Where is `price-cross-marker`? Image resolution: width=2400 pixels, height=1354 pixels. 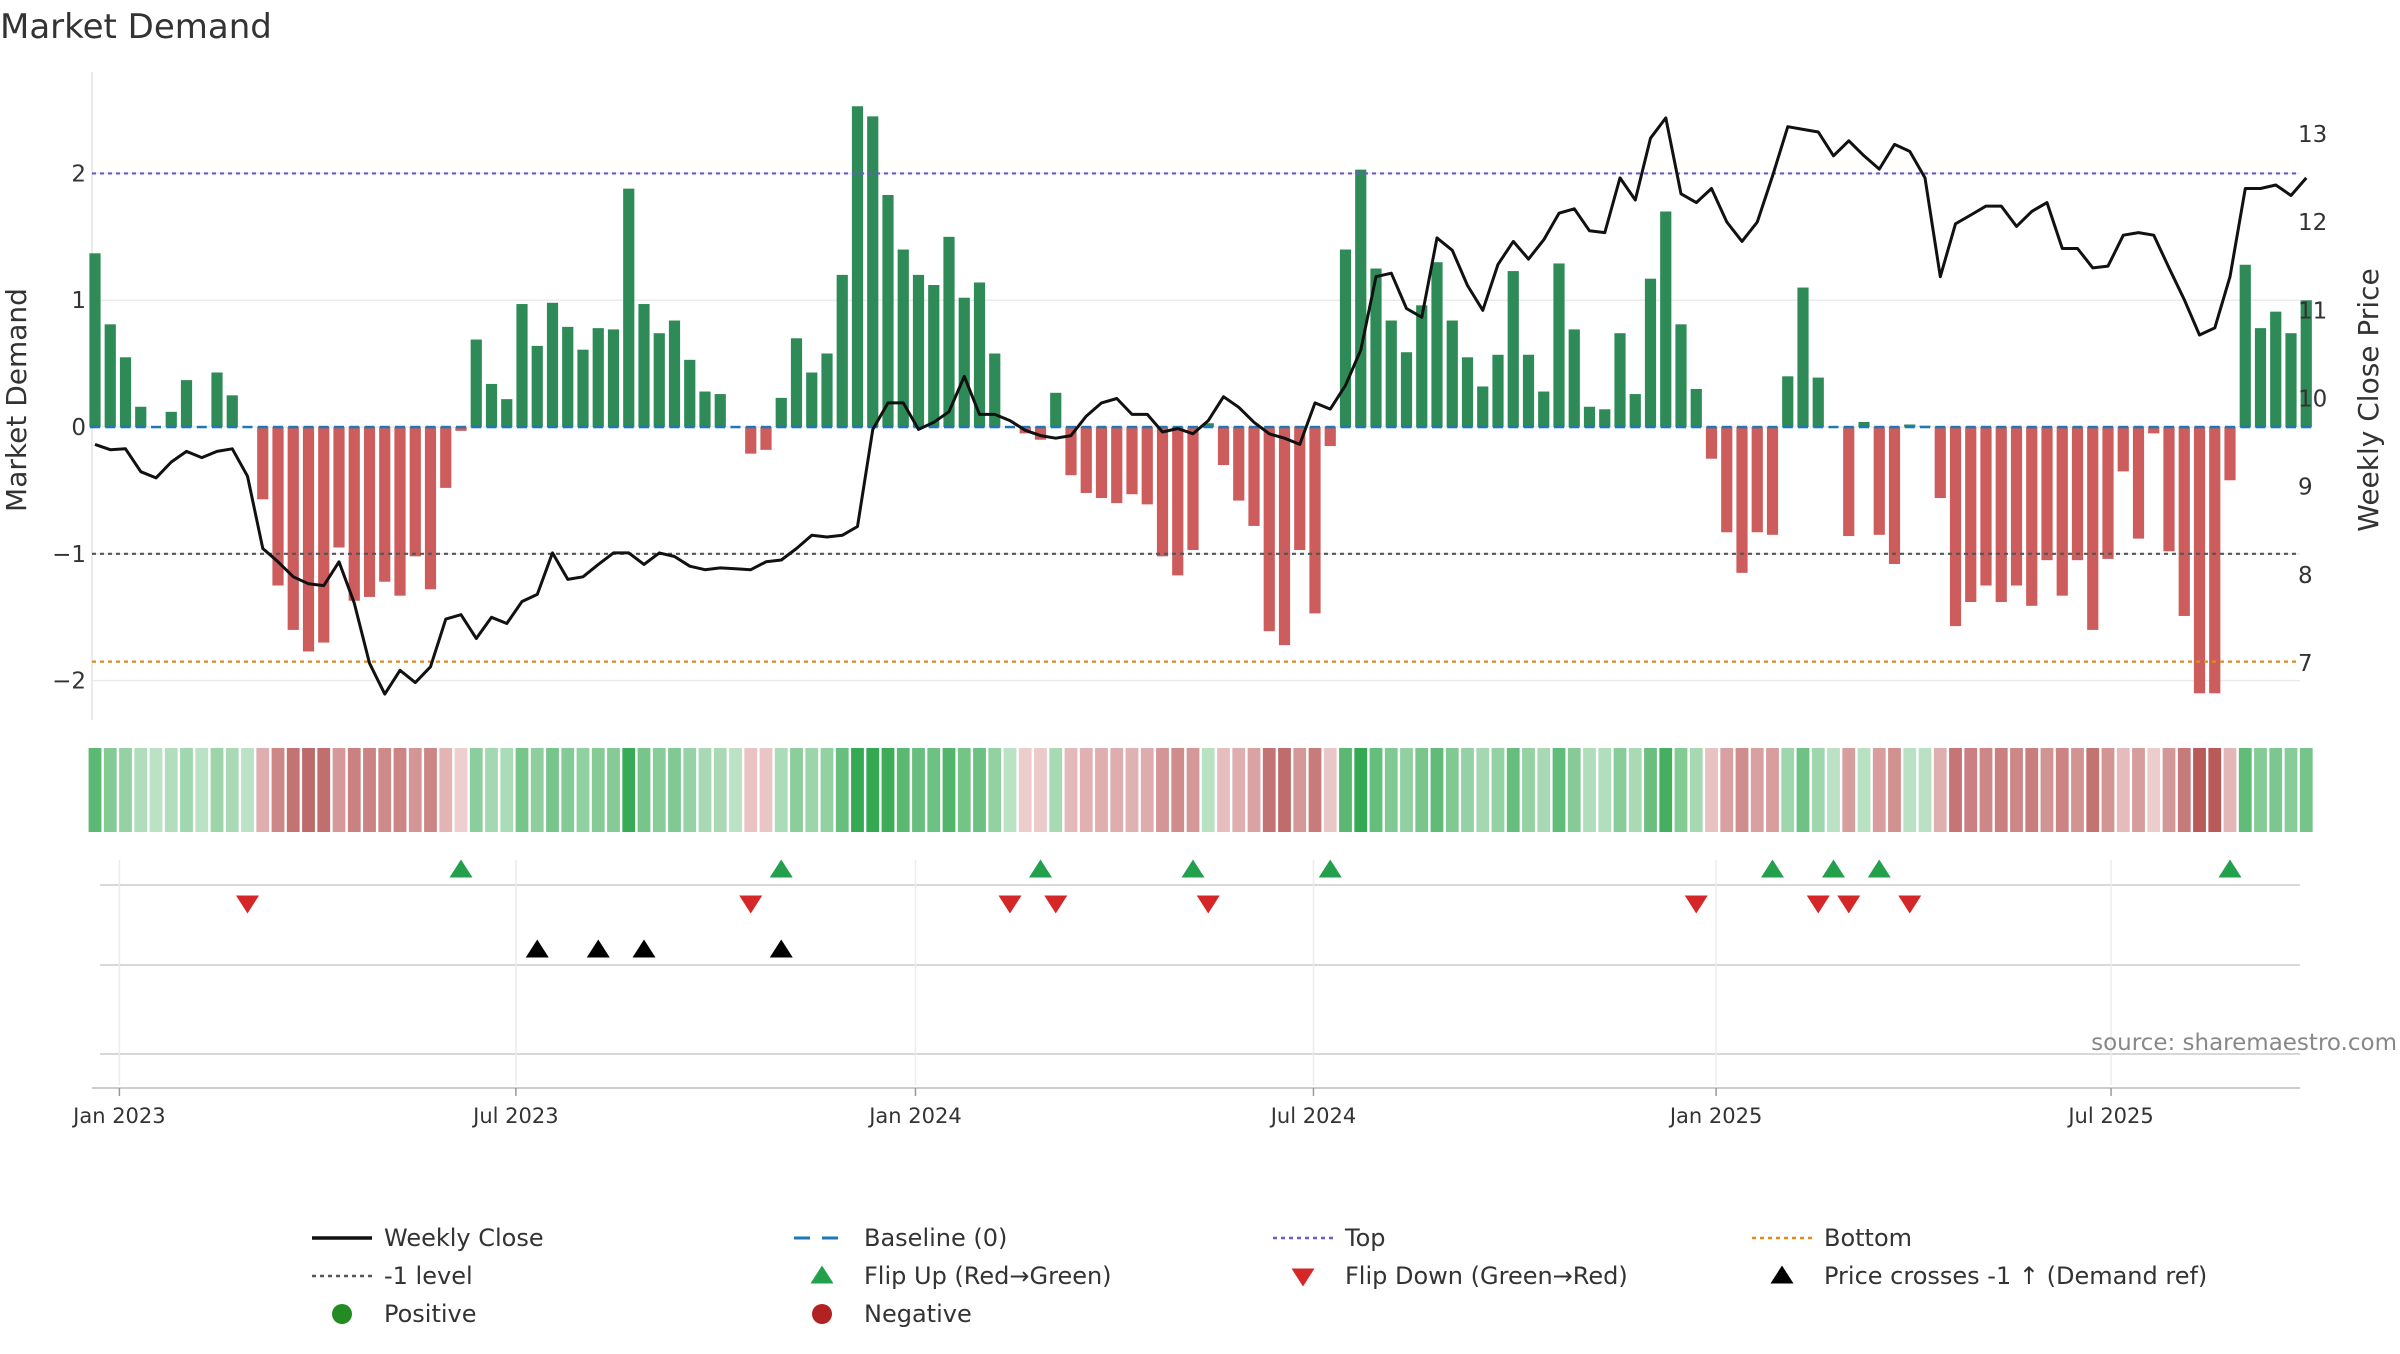
price-cross-marker is located at coordinates (644, 948).